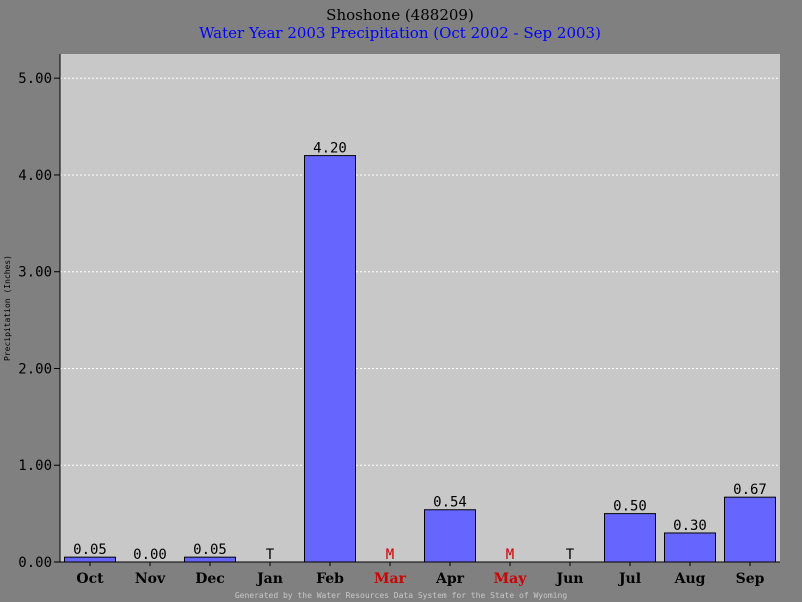 The image size is (802, 602). I want to click on x-tick-label-dec: Dec, so click(210, 579).